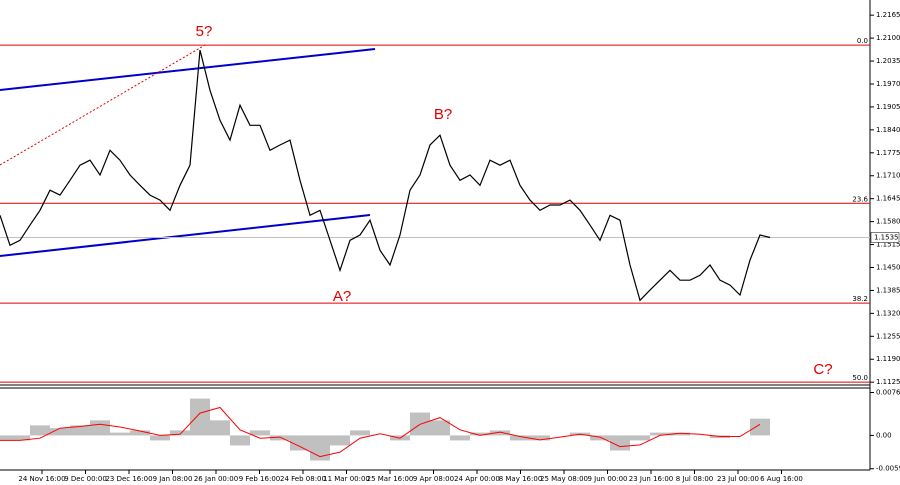  Describe the element at coordinates (888, 393) in the screenshot. I see `y-tick-label: 0.00769` at that location.